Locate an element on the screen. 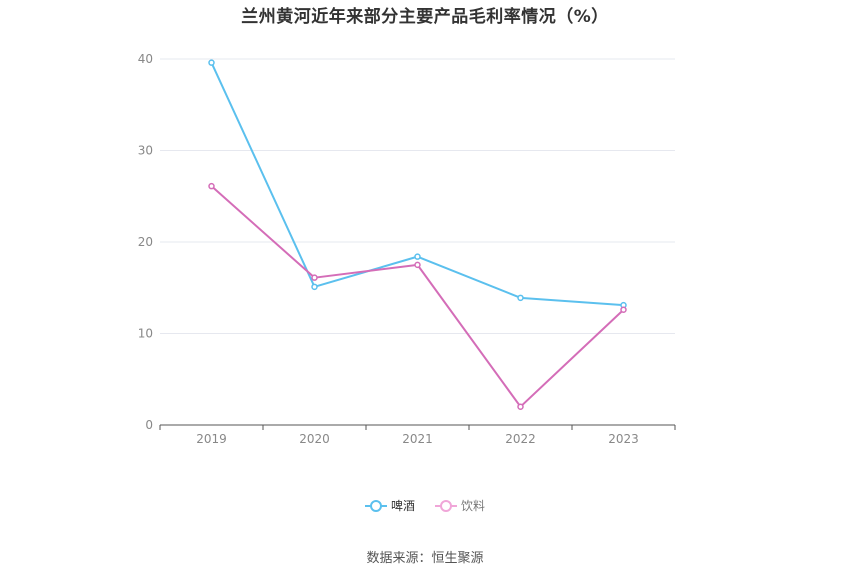 The height and width of the screenshot is (574, 850). x-tick-label: 2021 is located at coordinates (417, 439).